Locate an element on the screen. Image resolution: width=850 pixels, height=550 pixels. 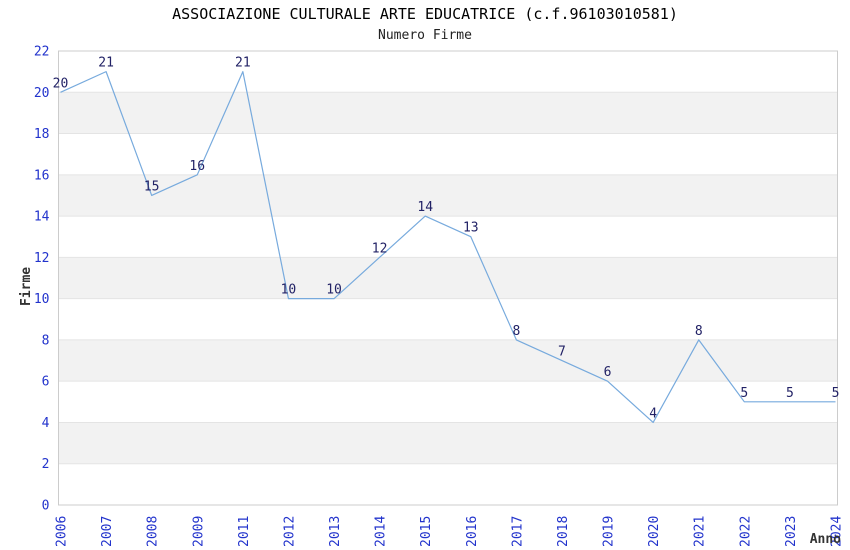
x-tick-label: 2008 is located at coordinates (153, 531).